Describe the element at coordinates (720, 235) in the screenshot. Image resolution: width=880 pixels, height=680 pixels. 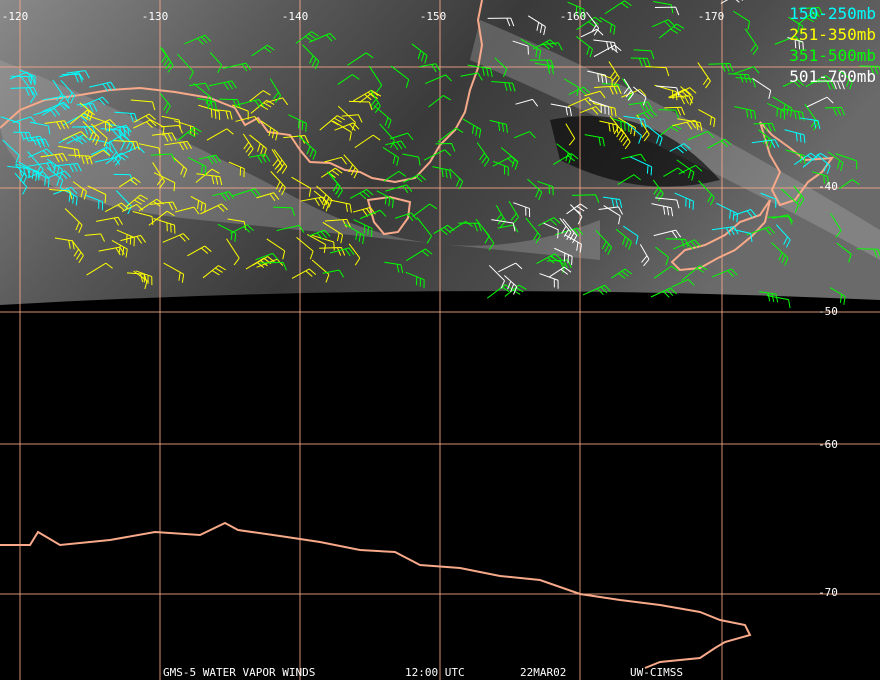
I see `nz-south-coast` at that location.